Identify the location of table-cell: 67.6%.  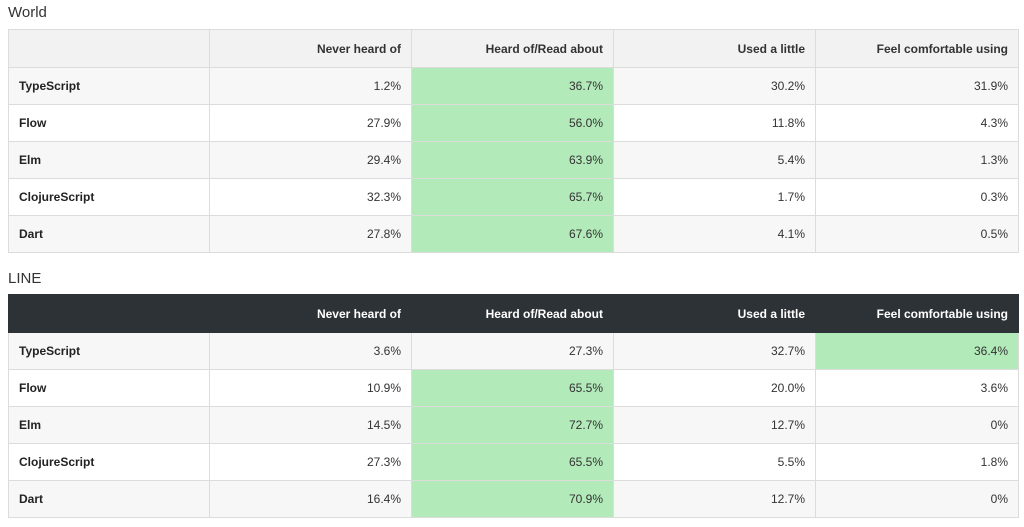
(512, 234).